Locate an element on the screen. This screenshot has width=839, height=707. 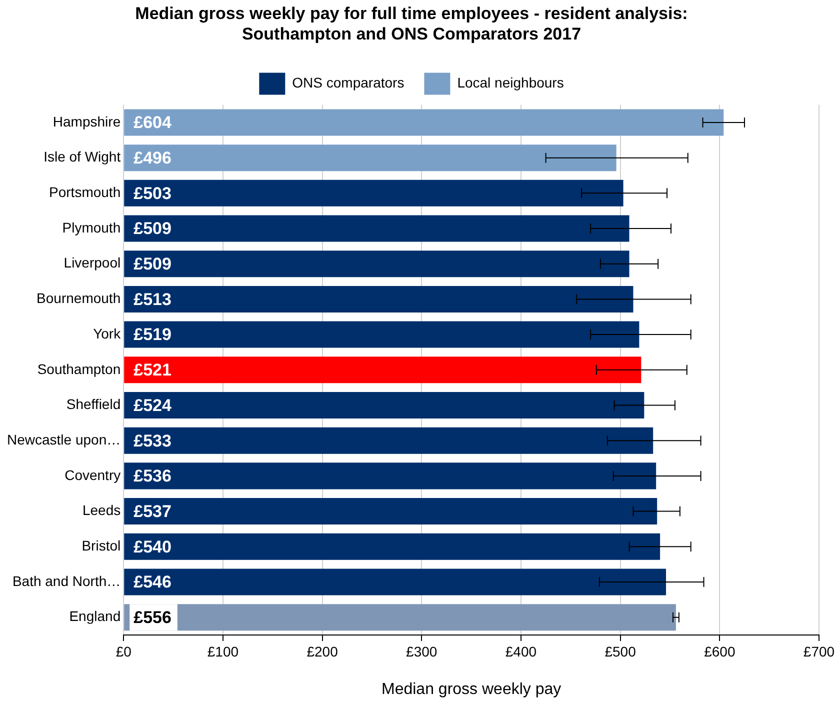
y-tick-label: Plymouth is located at coordinates (91, 227).